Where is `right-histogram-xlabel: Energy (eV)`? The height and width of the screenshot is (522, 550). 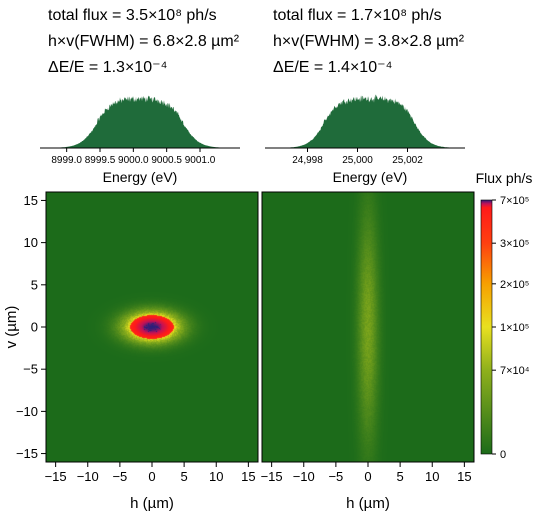 right-histogram-xlabel: Energy (eV) is located at coordinates (370, 177).